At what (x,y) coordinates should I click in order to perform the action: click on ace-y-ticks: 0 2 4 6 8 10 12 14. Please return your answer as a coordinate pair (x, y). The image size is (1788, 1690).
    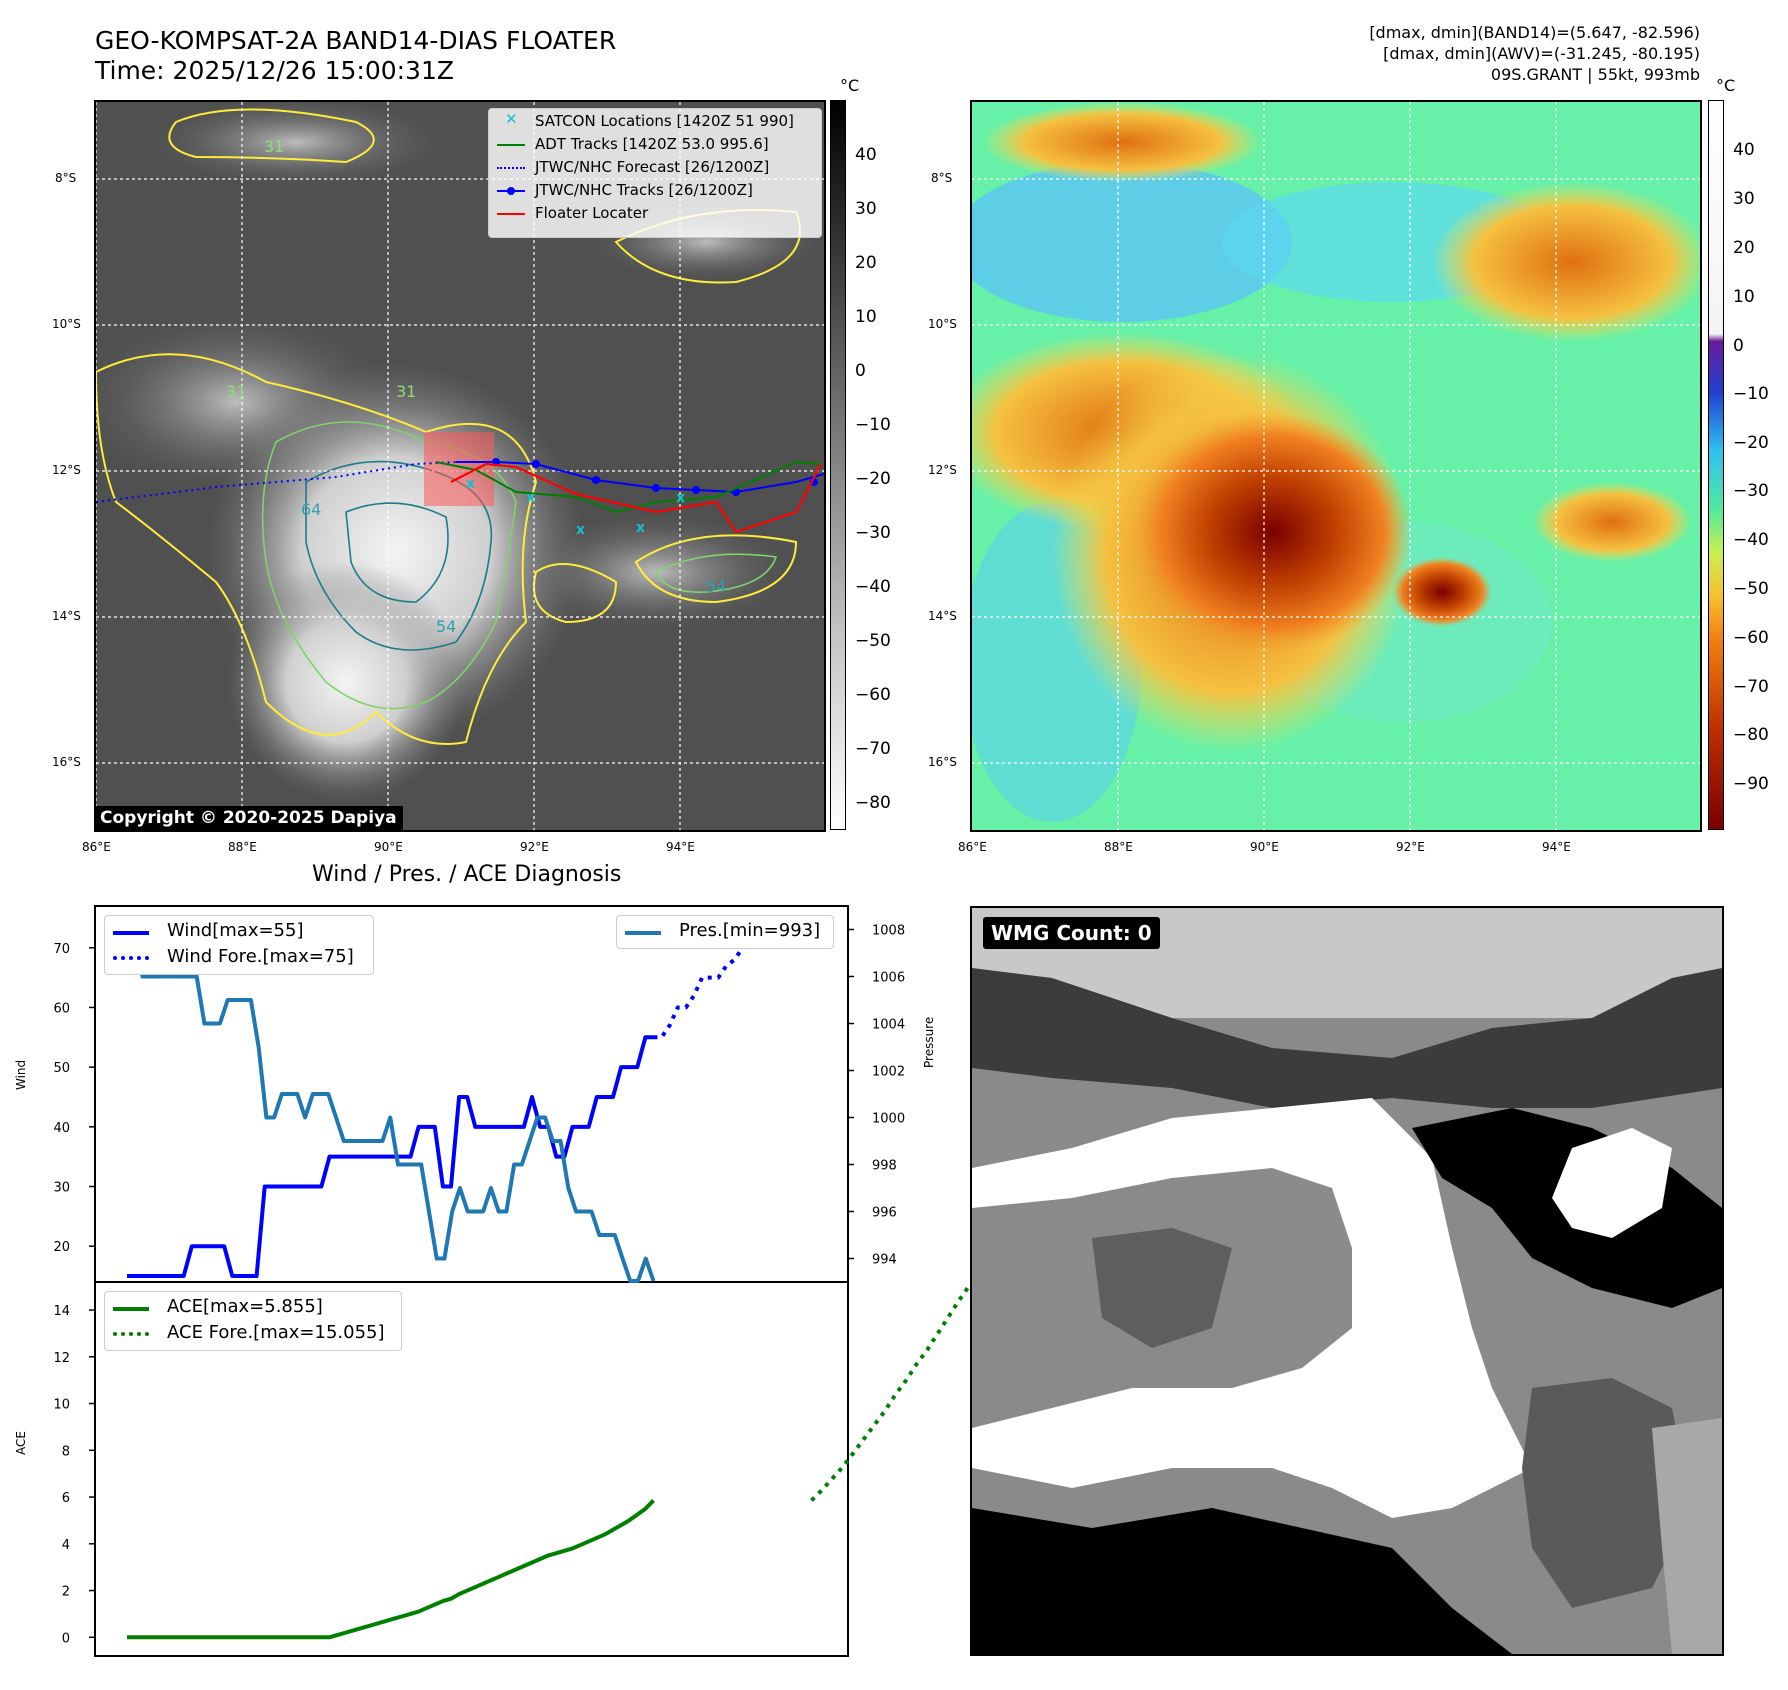
    Looking at the image, I should click on (74, 1475).